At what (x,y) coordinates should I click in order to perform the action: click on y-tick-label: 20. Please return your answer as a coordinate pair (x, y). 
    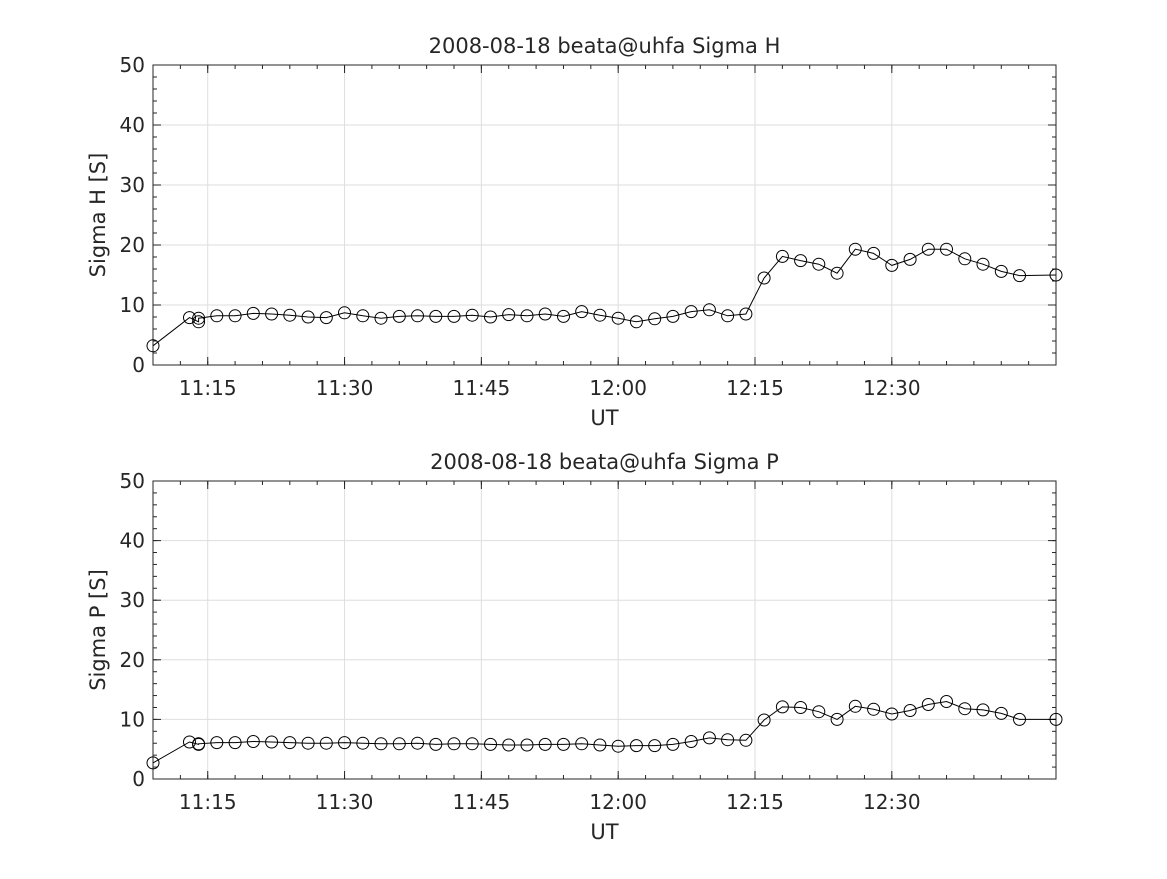
    Looking at the image, I should click on (132, 660).